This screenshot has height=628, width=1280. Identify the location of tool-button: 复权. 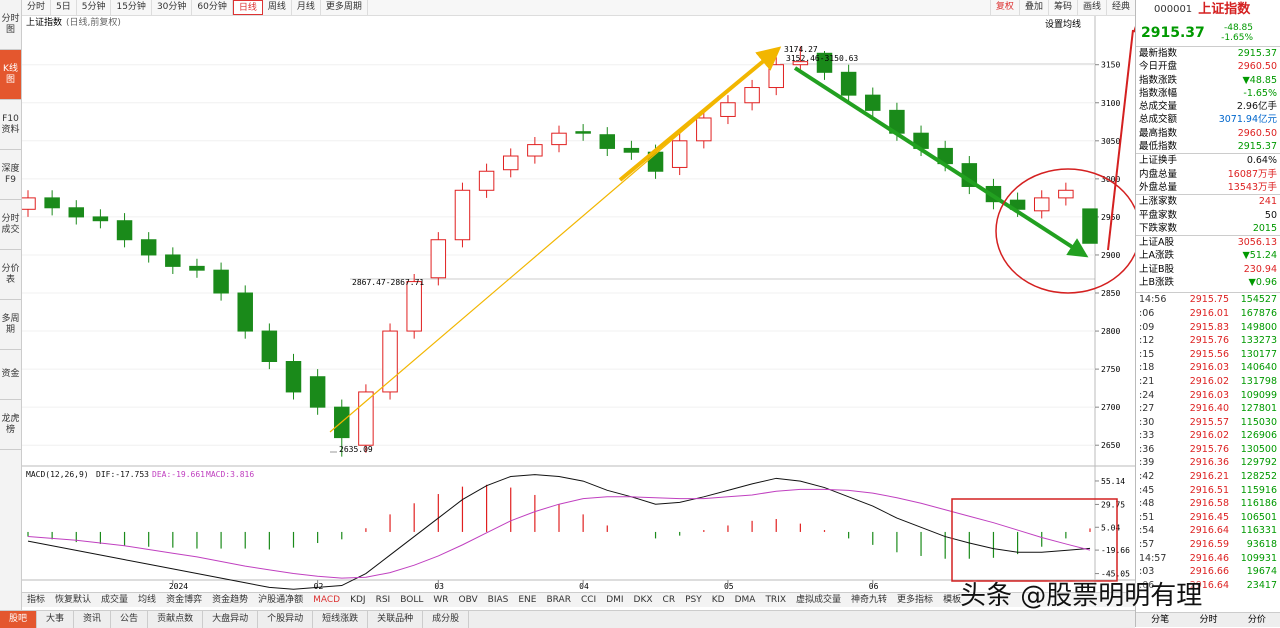
(1004, 7).